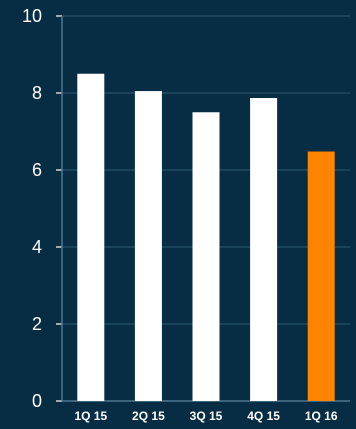 Image resolution: width=356 pixels, height=429 pixels. I want to click on x-tick-label-4q-15: 4Q 15, so click(263, 416).